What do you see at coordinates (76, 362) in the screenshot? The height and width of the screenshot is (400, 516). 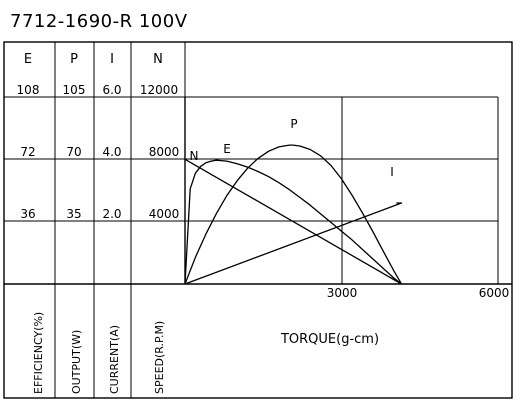 I see `axis-name-output: OUTPUT(W)` at bounding box center [76, 362].